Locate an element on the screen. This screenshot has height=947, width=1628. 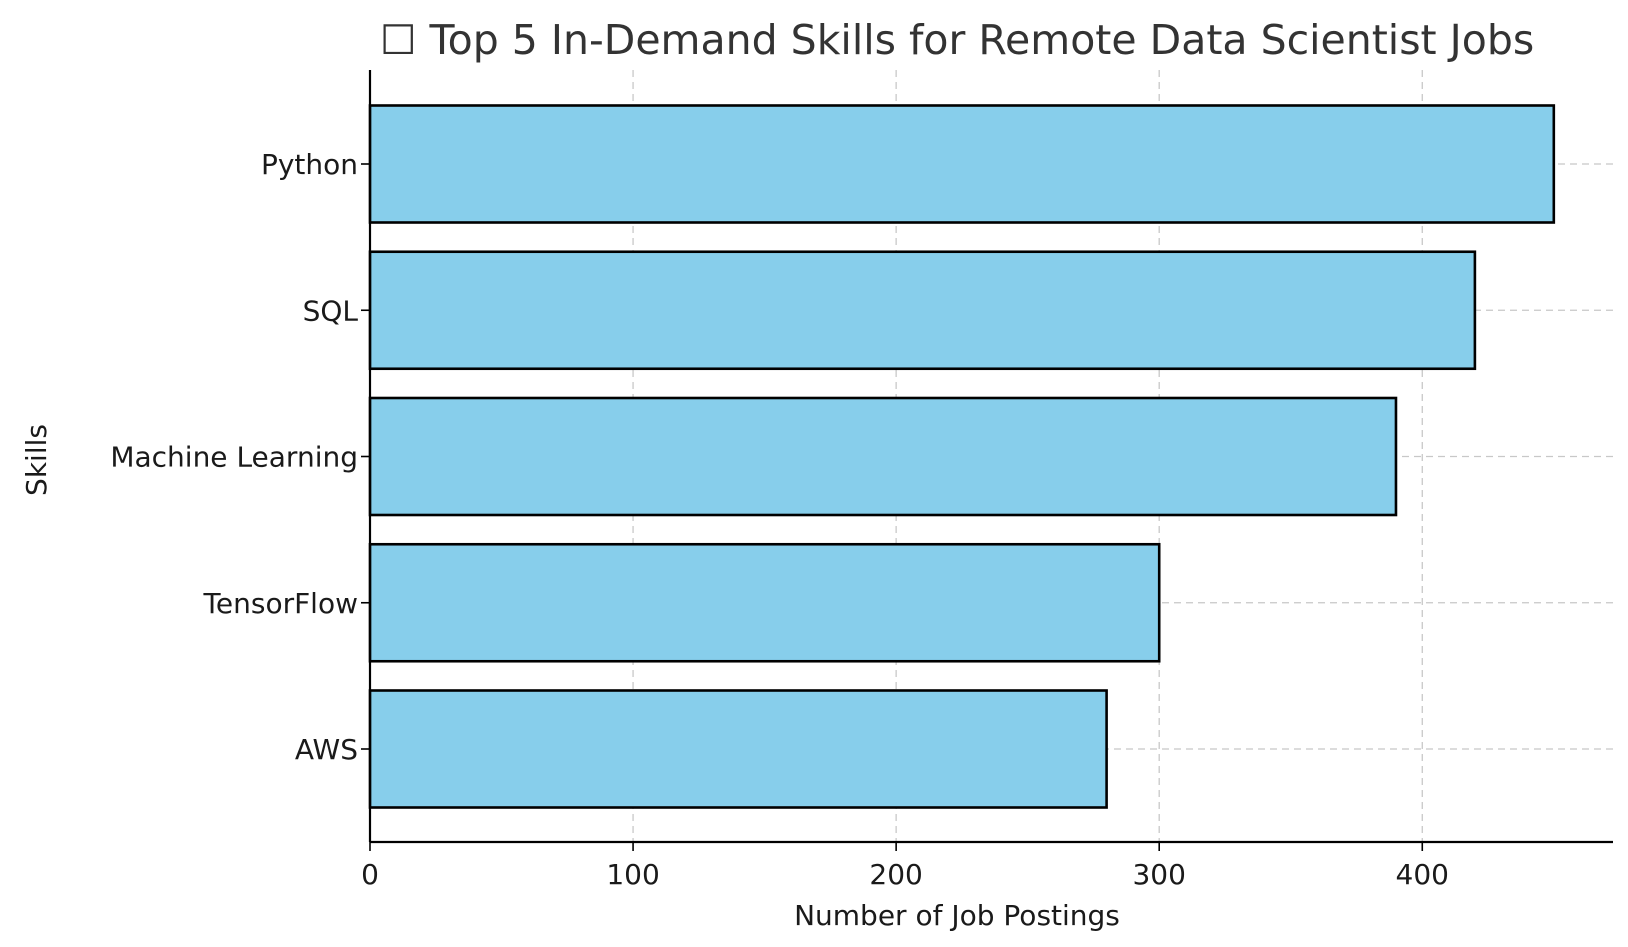
bar-aws is located at coordinates (738, 749).